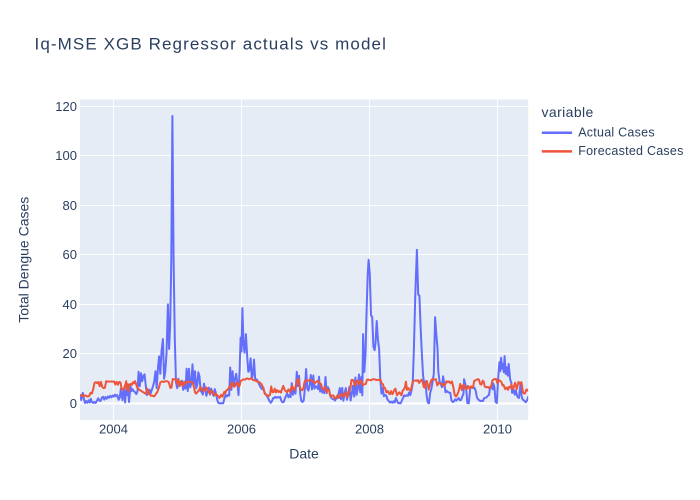 The height and width of the screenshot is (500, 700). What do you see at coordinates (70, 353) in the screenshot?
I see `svg-text: 20` at bounding box center [70, 353].